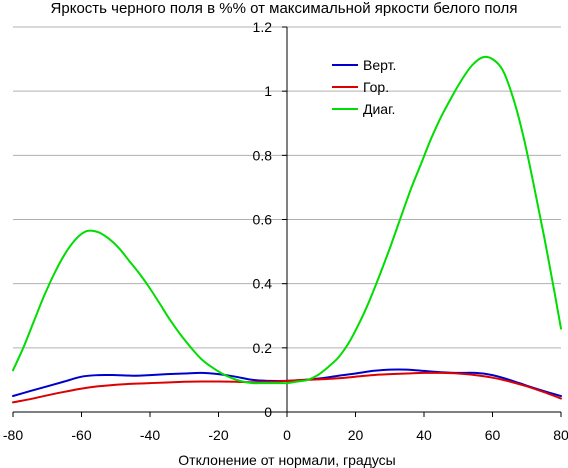 Image resolution: width=568 pixels, height=468 pixels. Describe the element at coordinates (379, 65) in the screenshot. I see `legend-label-0: Верт.` at that location.